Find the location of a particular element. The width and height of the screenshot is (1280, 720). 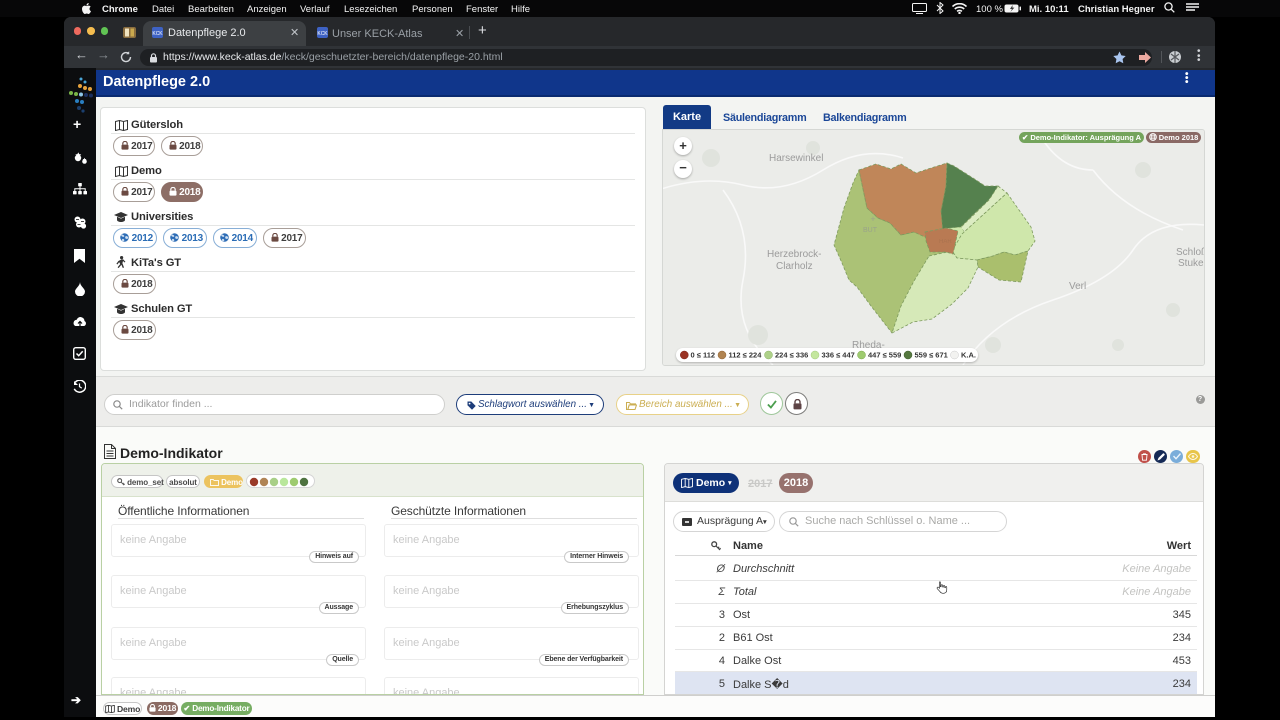

svg-text: K.A. is located at coordinates (968, 354).